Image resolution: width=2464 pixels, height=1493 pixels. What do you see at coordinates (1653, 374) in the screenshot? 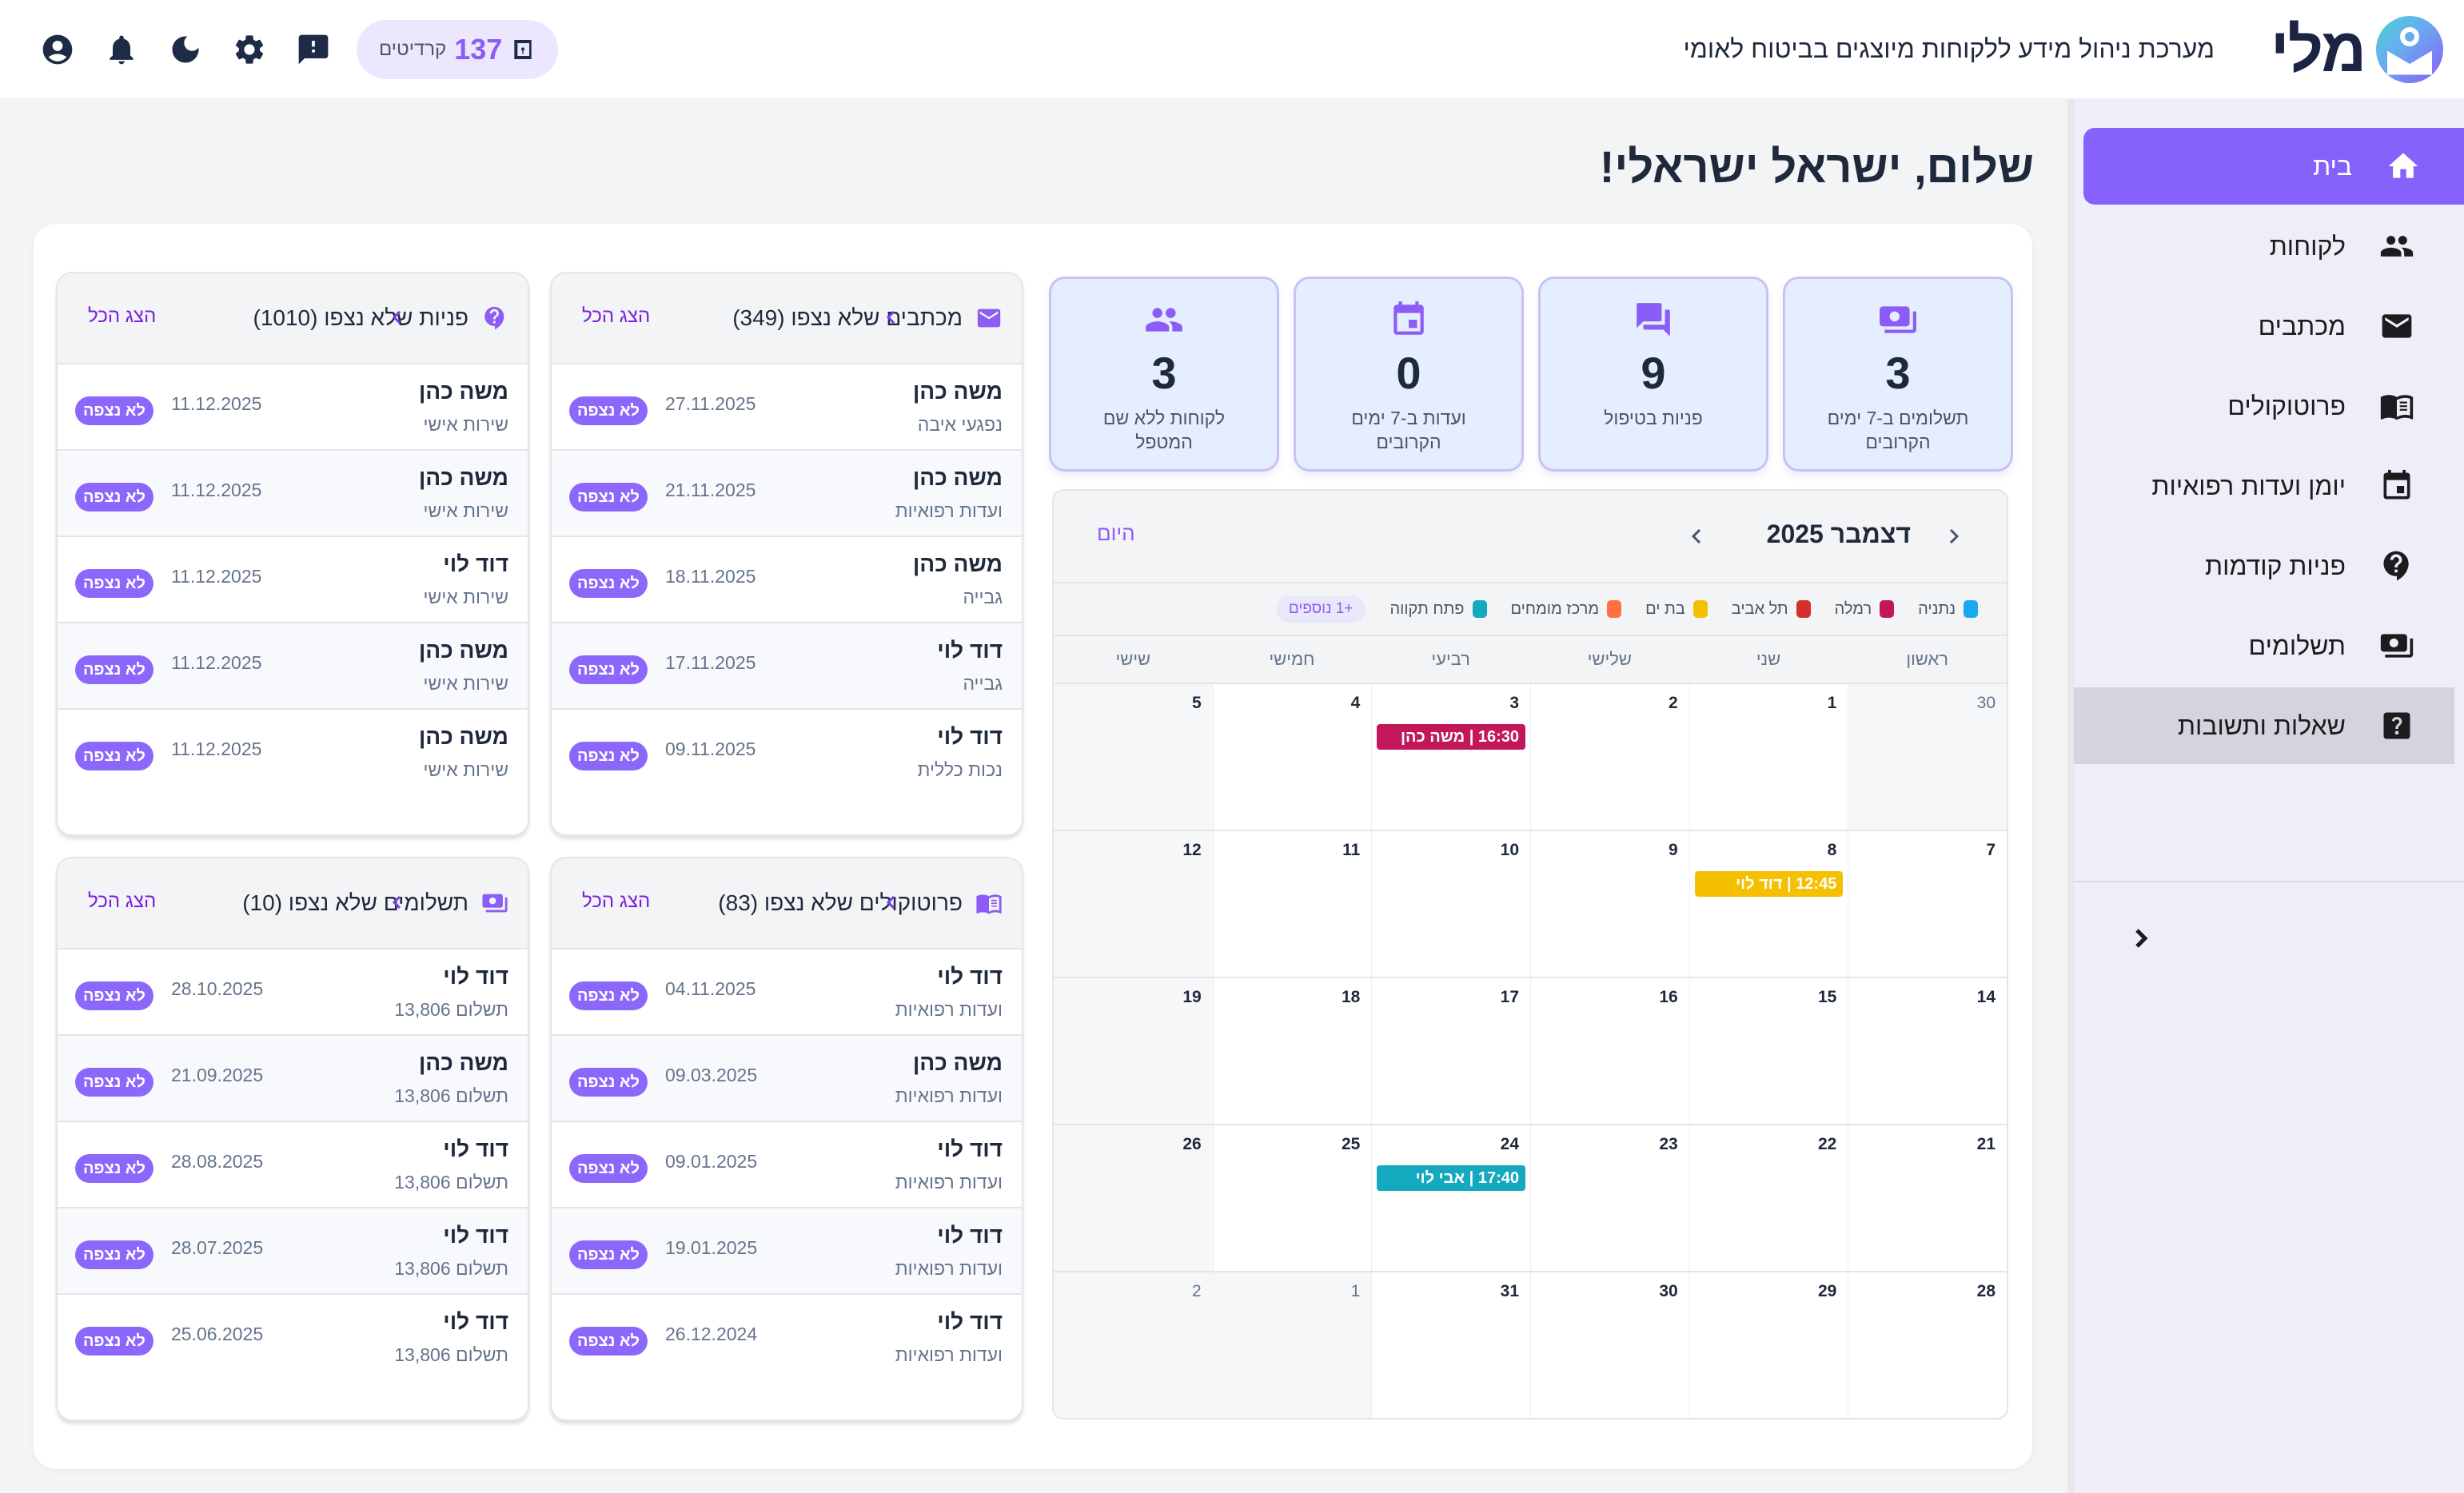
I see `stat-card-inquiries: 9 פניות בטיפול` at bounding box center [1653, 374].